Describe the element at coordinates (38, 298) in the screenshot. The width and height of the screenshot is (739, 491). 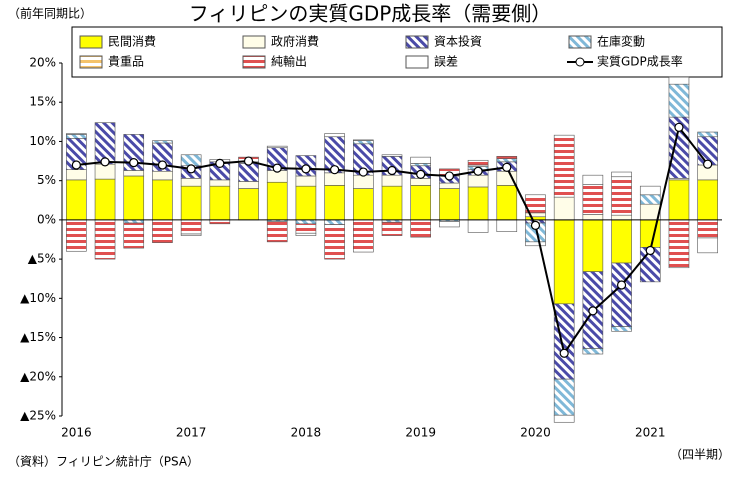
I see `y-tick-label: ▲10%` at that location.